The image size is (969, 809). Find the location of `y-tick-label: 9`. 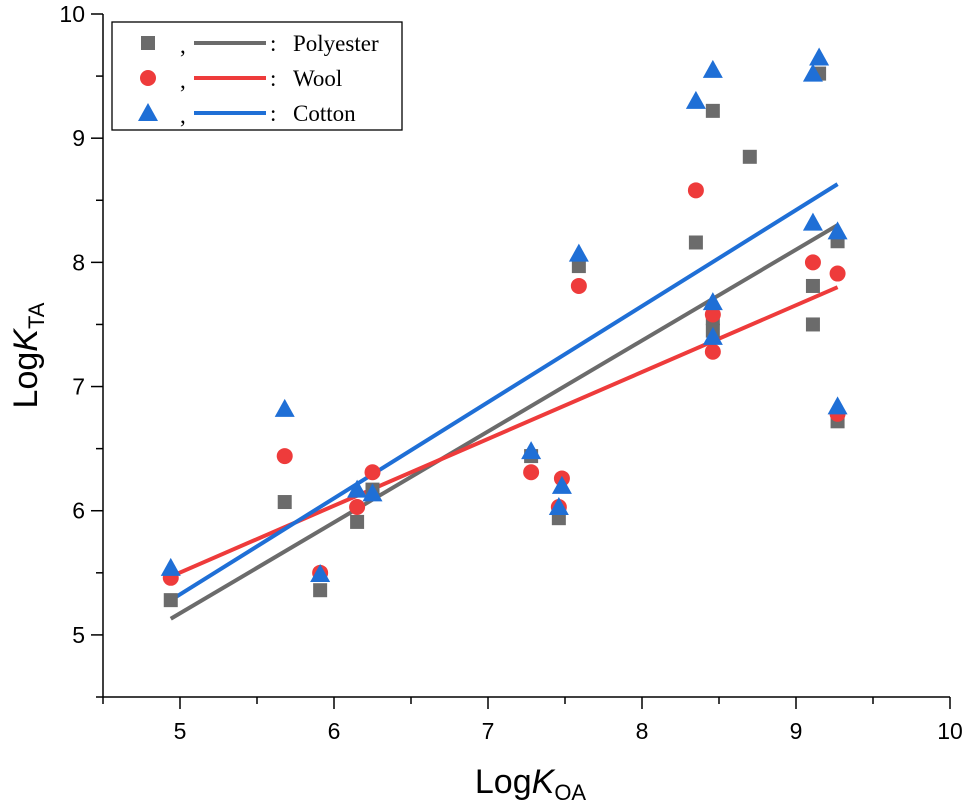

y-tick-label: 9 is located at coordinates (78, 138).